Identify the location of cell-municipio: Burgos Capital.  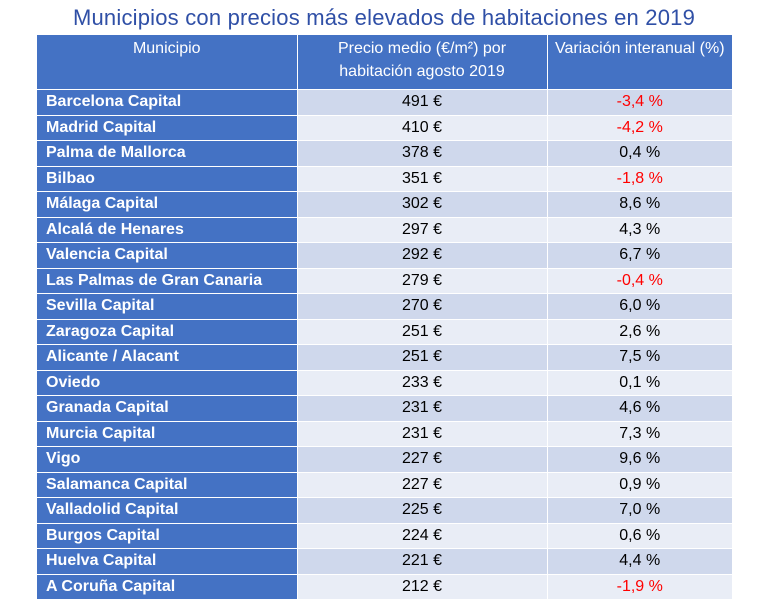
(167, 535).